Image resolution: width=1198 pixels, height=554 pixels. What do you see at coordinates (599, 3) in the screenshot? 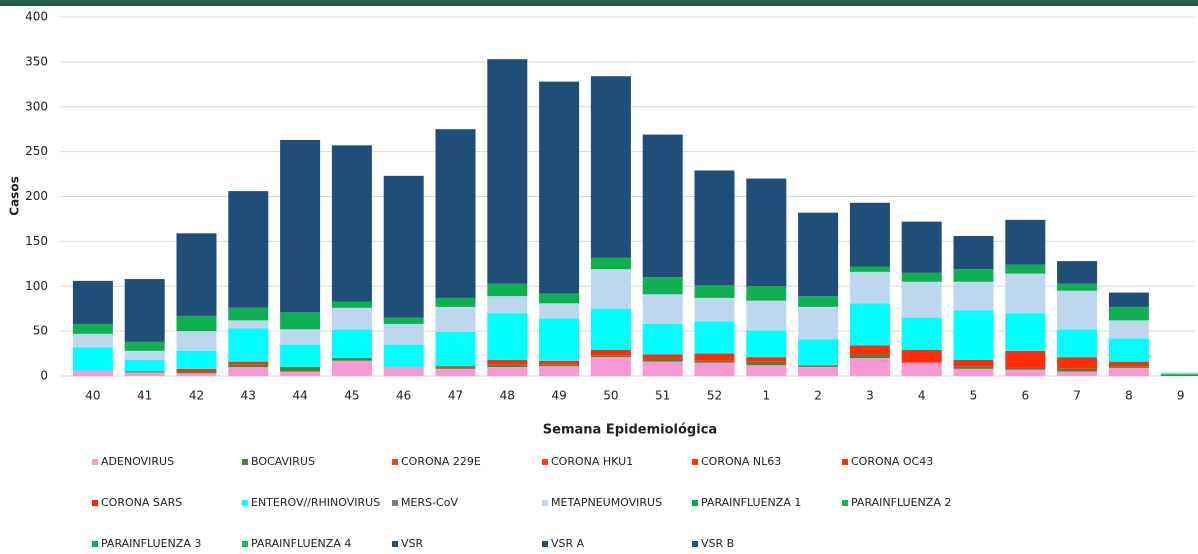
I see `header-band` at bounding box center [599, 3].